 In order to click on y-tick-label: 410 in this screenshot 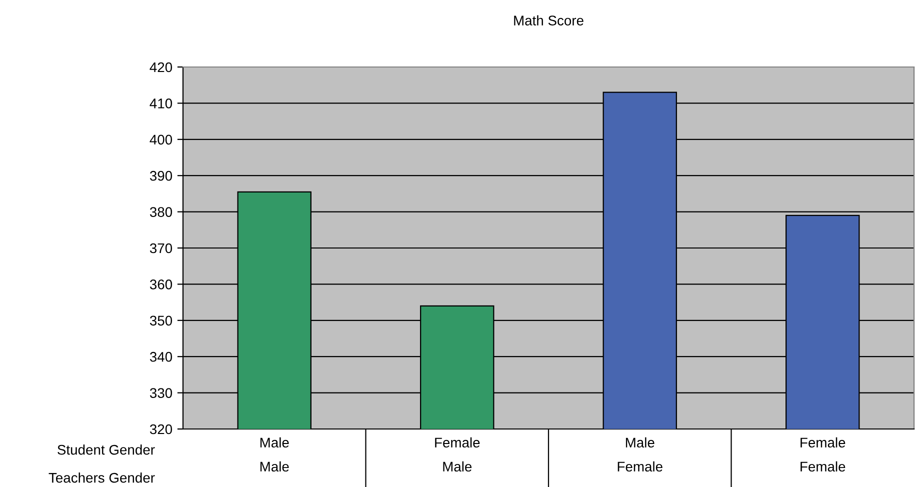, I will do `click(161, 103)`.